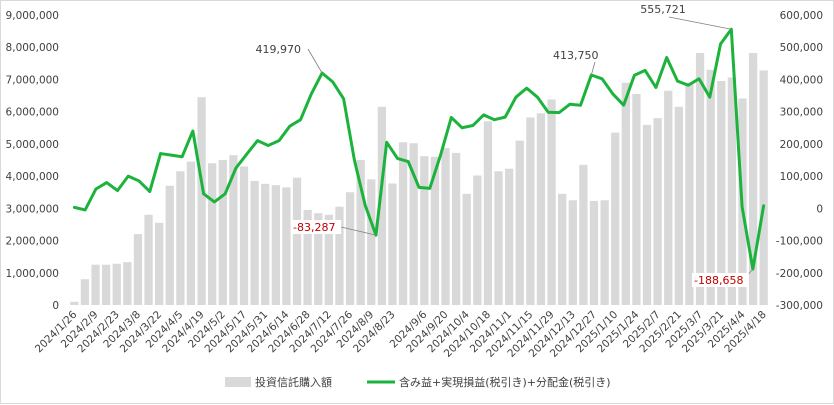 The image size is (834, 405). I want to click on left-tick-label: 3,000,000, so click(32, 209).